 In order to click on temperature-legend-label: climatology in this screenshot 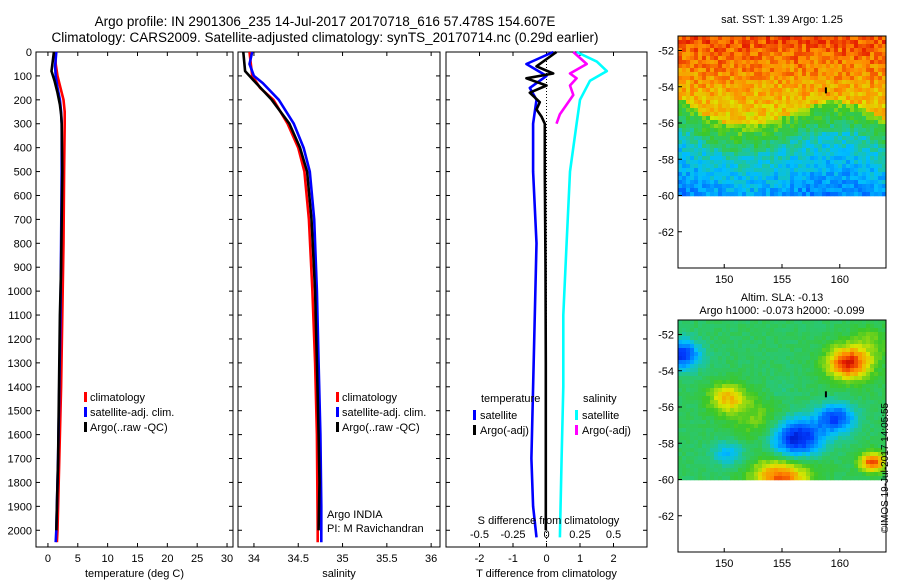, I will do `click(118, 398)`.